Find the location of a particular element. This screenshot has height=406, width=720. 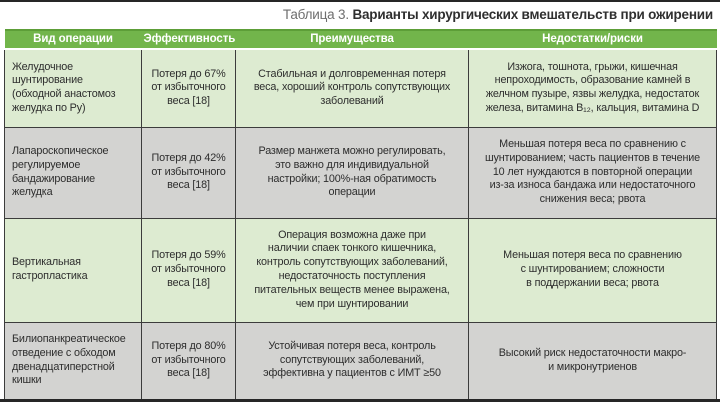

cell-operation: Вертикальная гастропластика is located at coordinates (73, 270).